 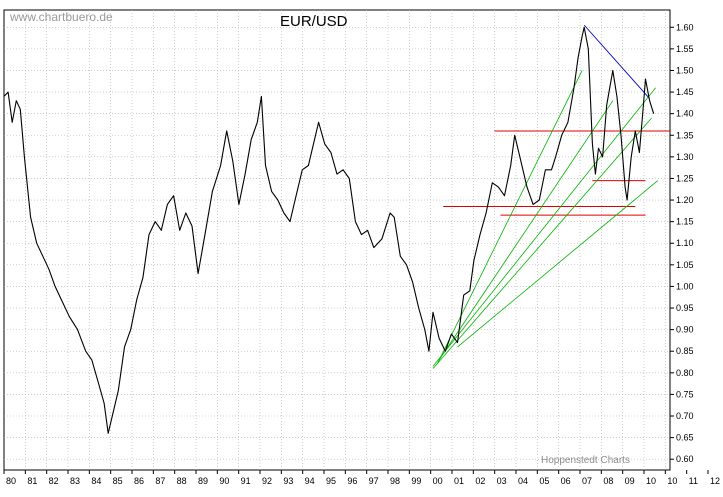 I want to click on y-tick-label: 0.70, so click(x=685, y=416).